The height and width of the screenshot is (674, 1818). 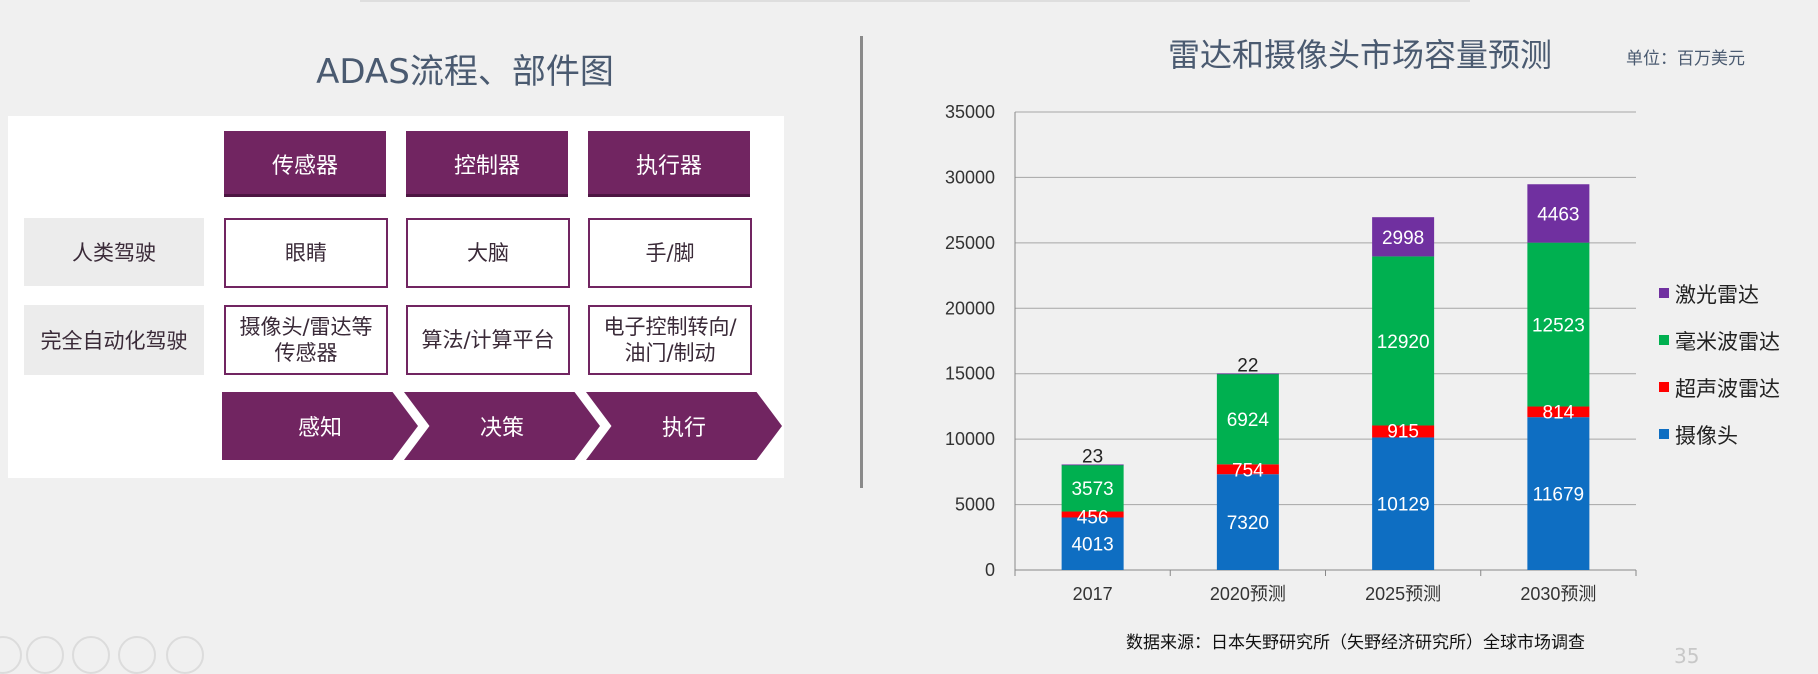 I want to click on step-perceive: 感知, so click(x=320, y=426).